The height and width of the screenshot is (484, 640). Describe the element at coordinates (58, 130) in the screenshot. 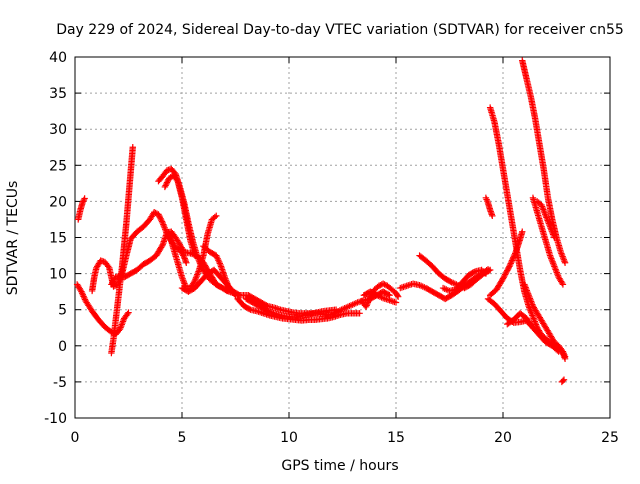

I see `y-tick-label: 30` at that location.